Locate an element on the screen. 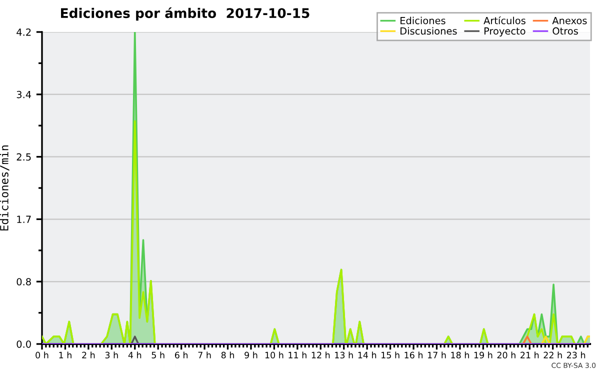 This screenshot has height=370, width=600. y-tick-label: 4.2 is located at coordinates (23, 32).